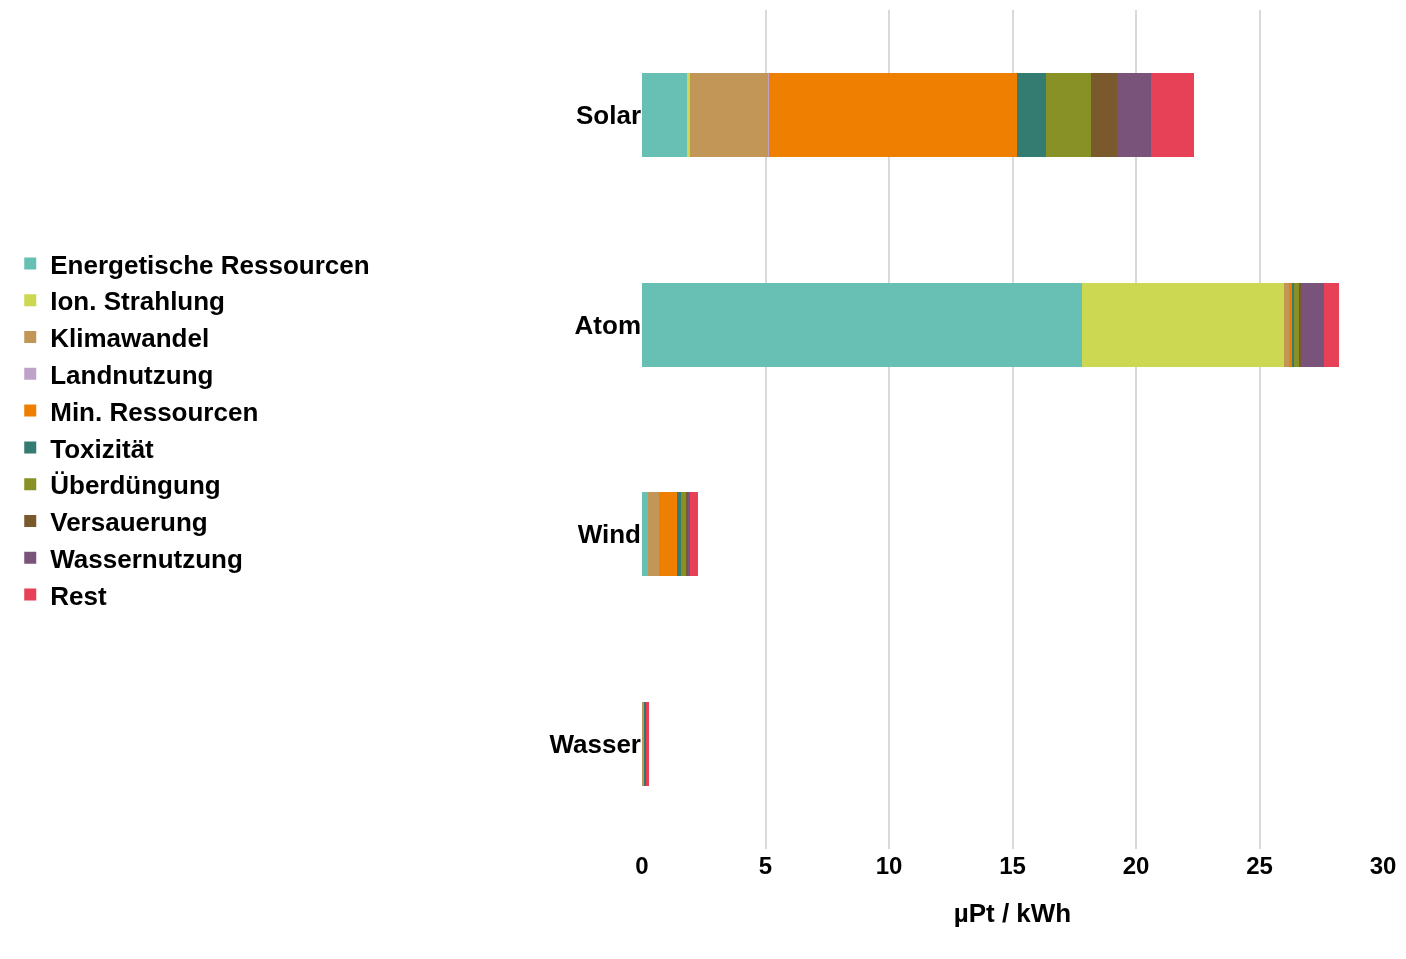  Describe the element at coordinates (609, 534) in the screenshot. I see `y-tick-label: Wind` at that location.